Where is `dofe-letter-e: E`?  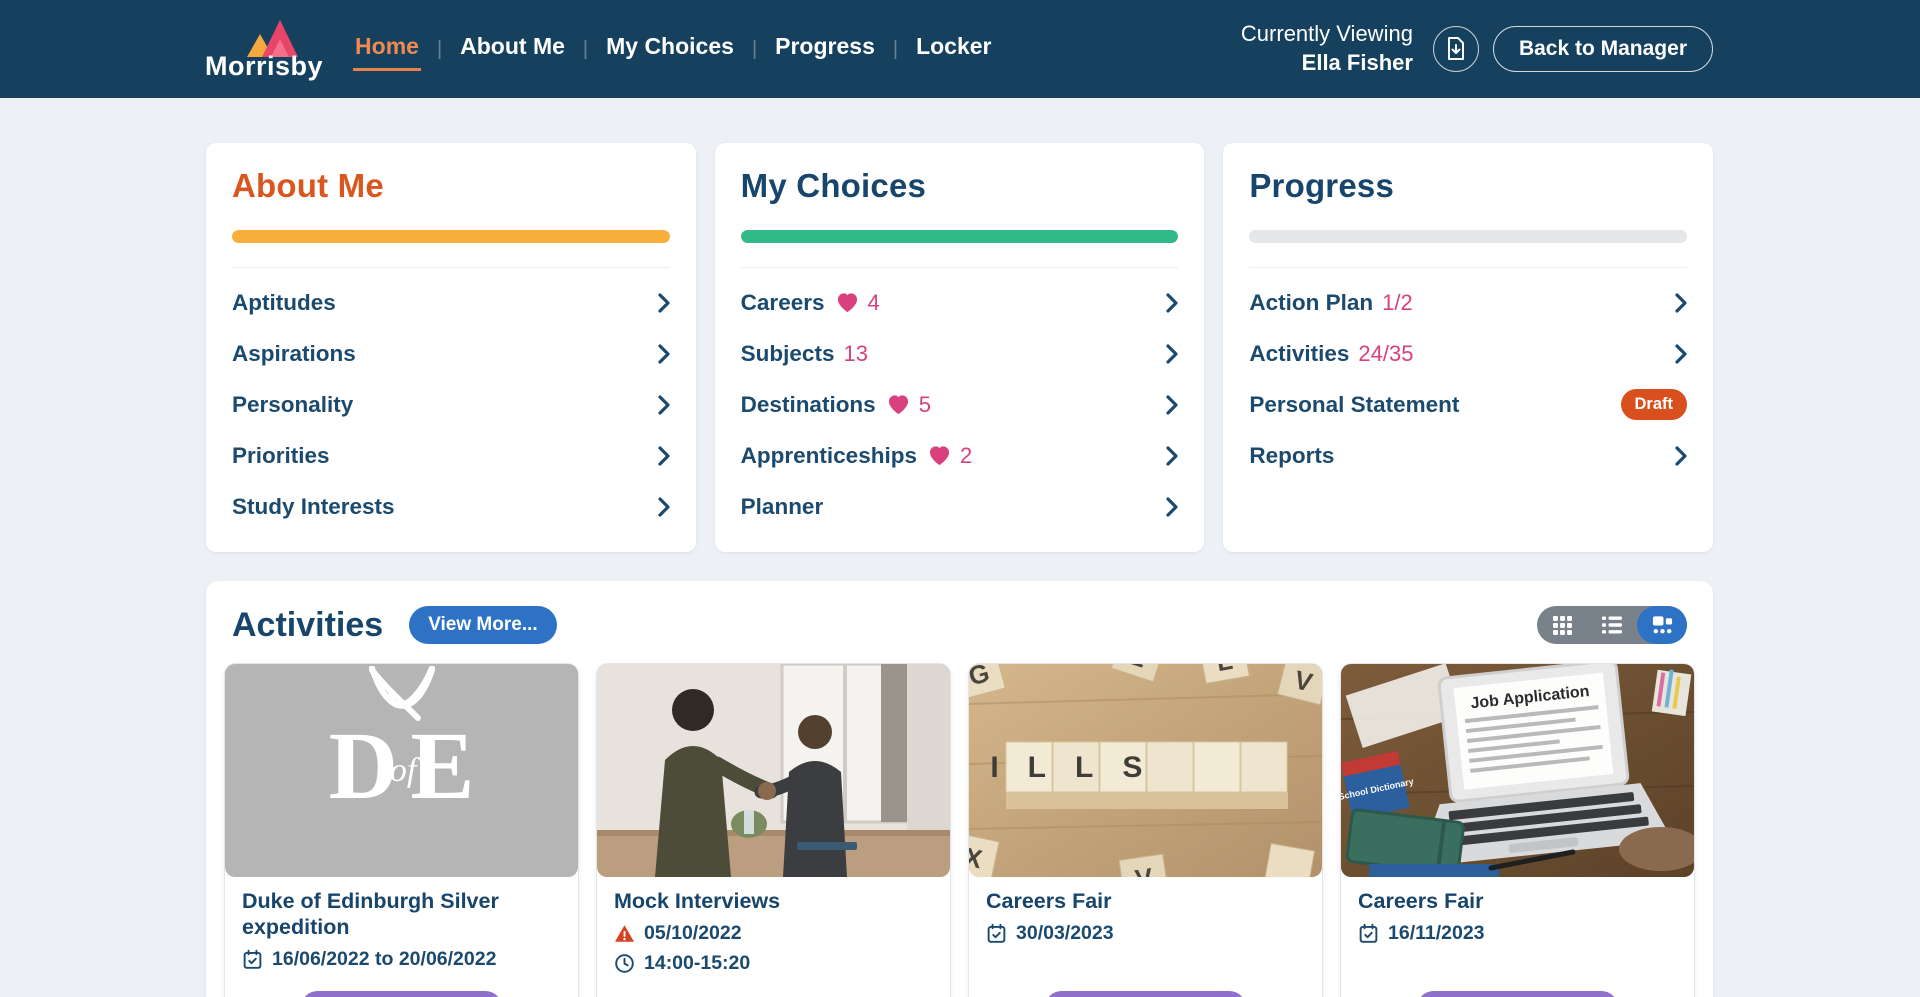
dofe-letter-e: E is located at coordinates (442, 765).